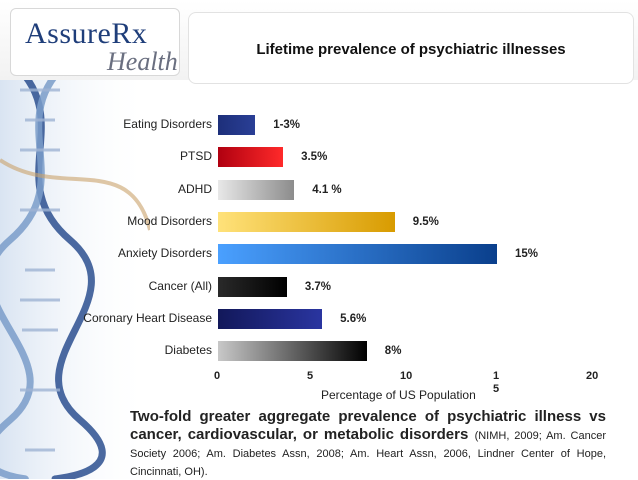 The width and height of the screenshot is (638, 480). Describe the element at coordinates (169, 220) in the screenshot. I see `category-label: Mood Disorders` at that location.